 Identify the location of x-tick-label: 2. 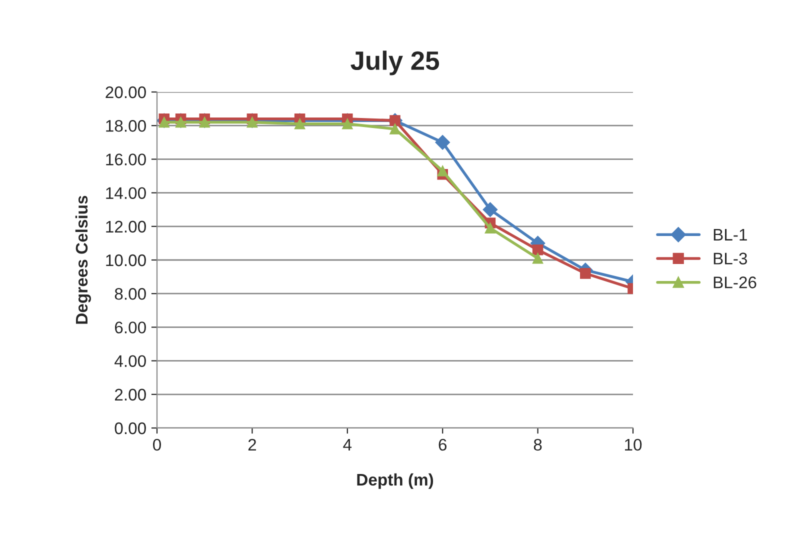
(252, 444).